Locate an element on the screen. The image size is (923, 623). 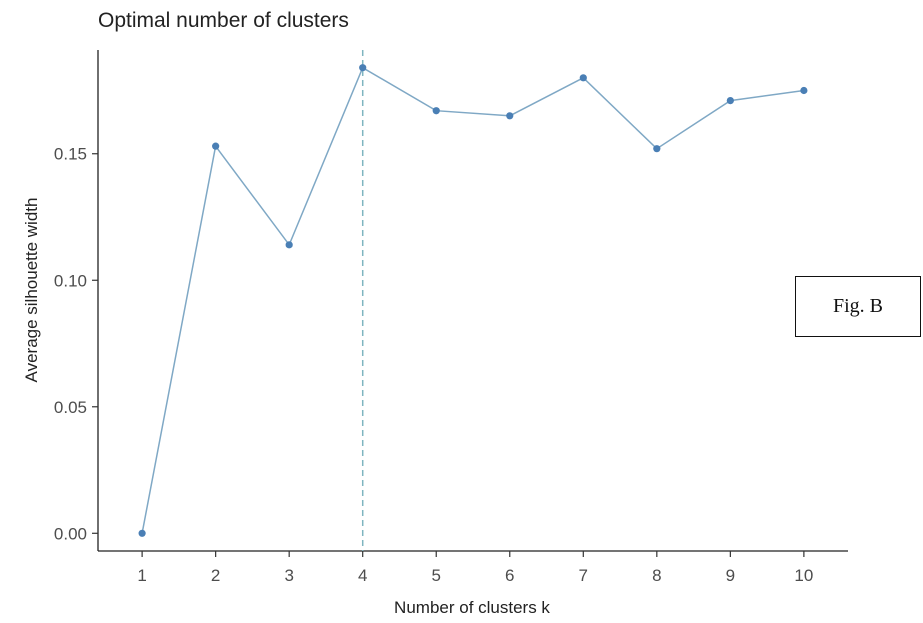
x-tick-label: 2 is located at coordinates (215, 575).